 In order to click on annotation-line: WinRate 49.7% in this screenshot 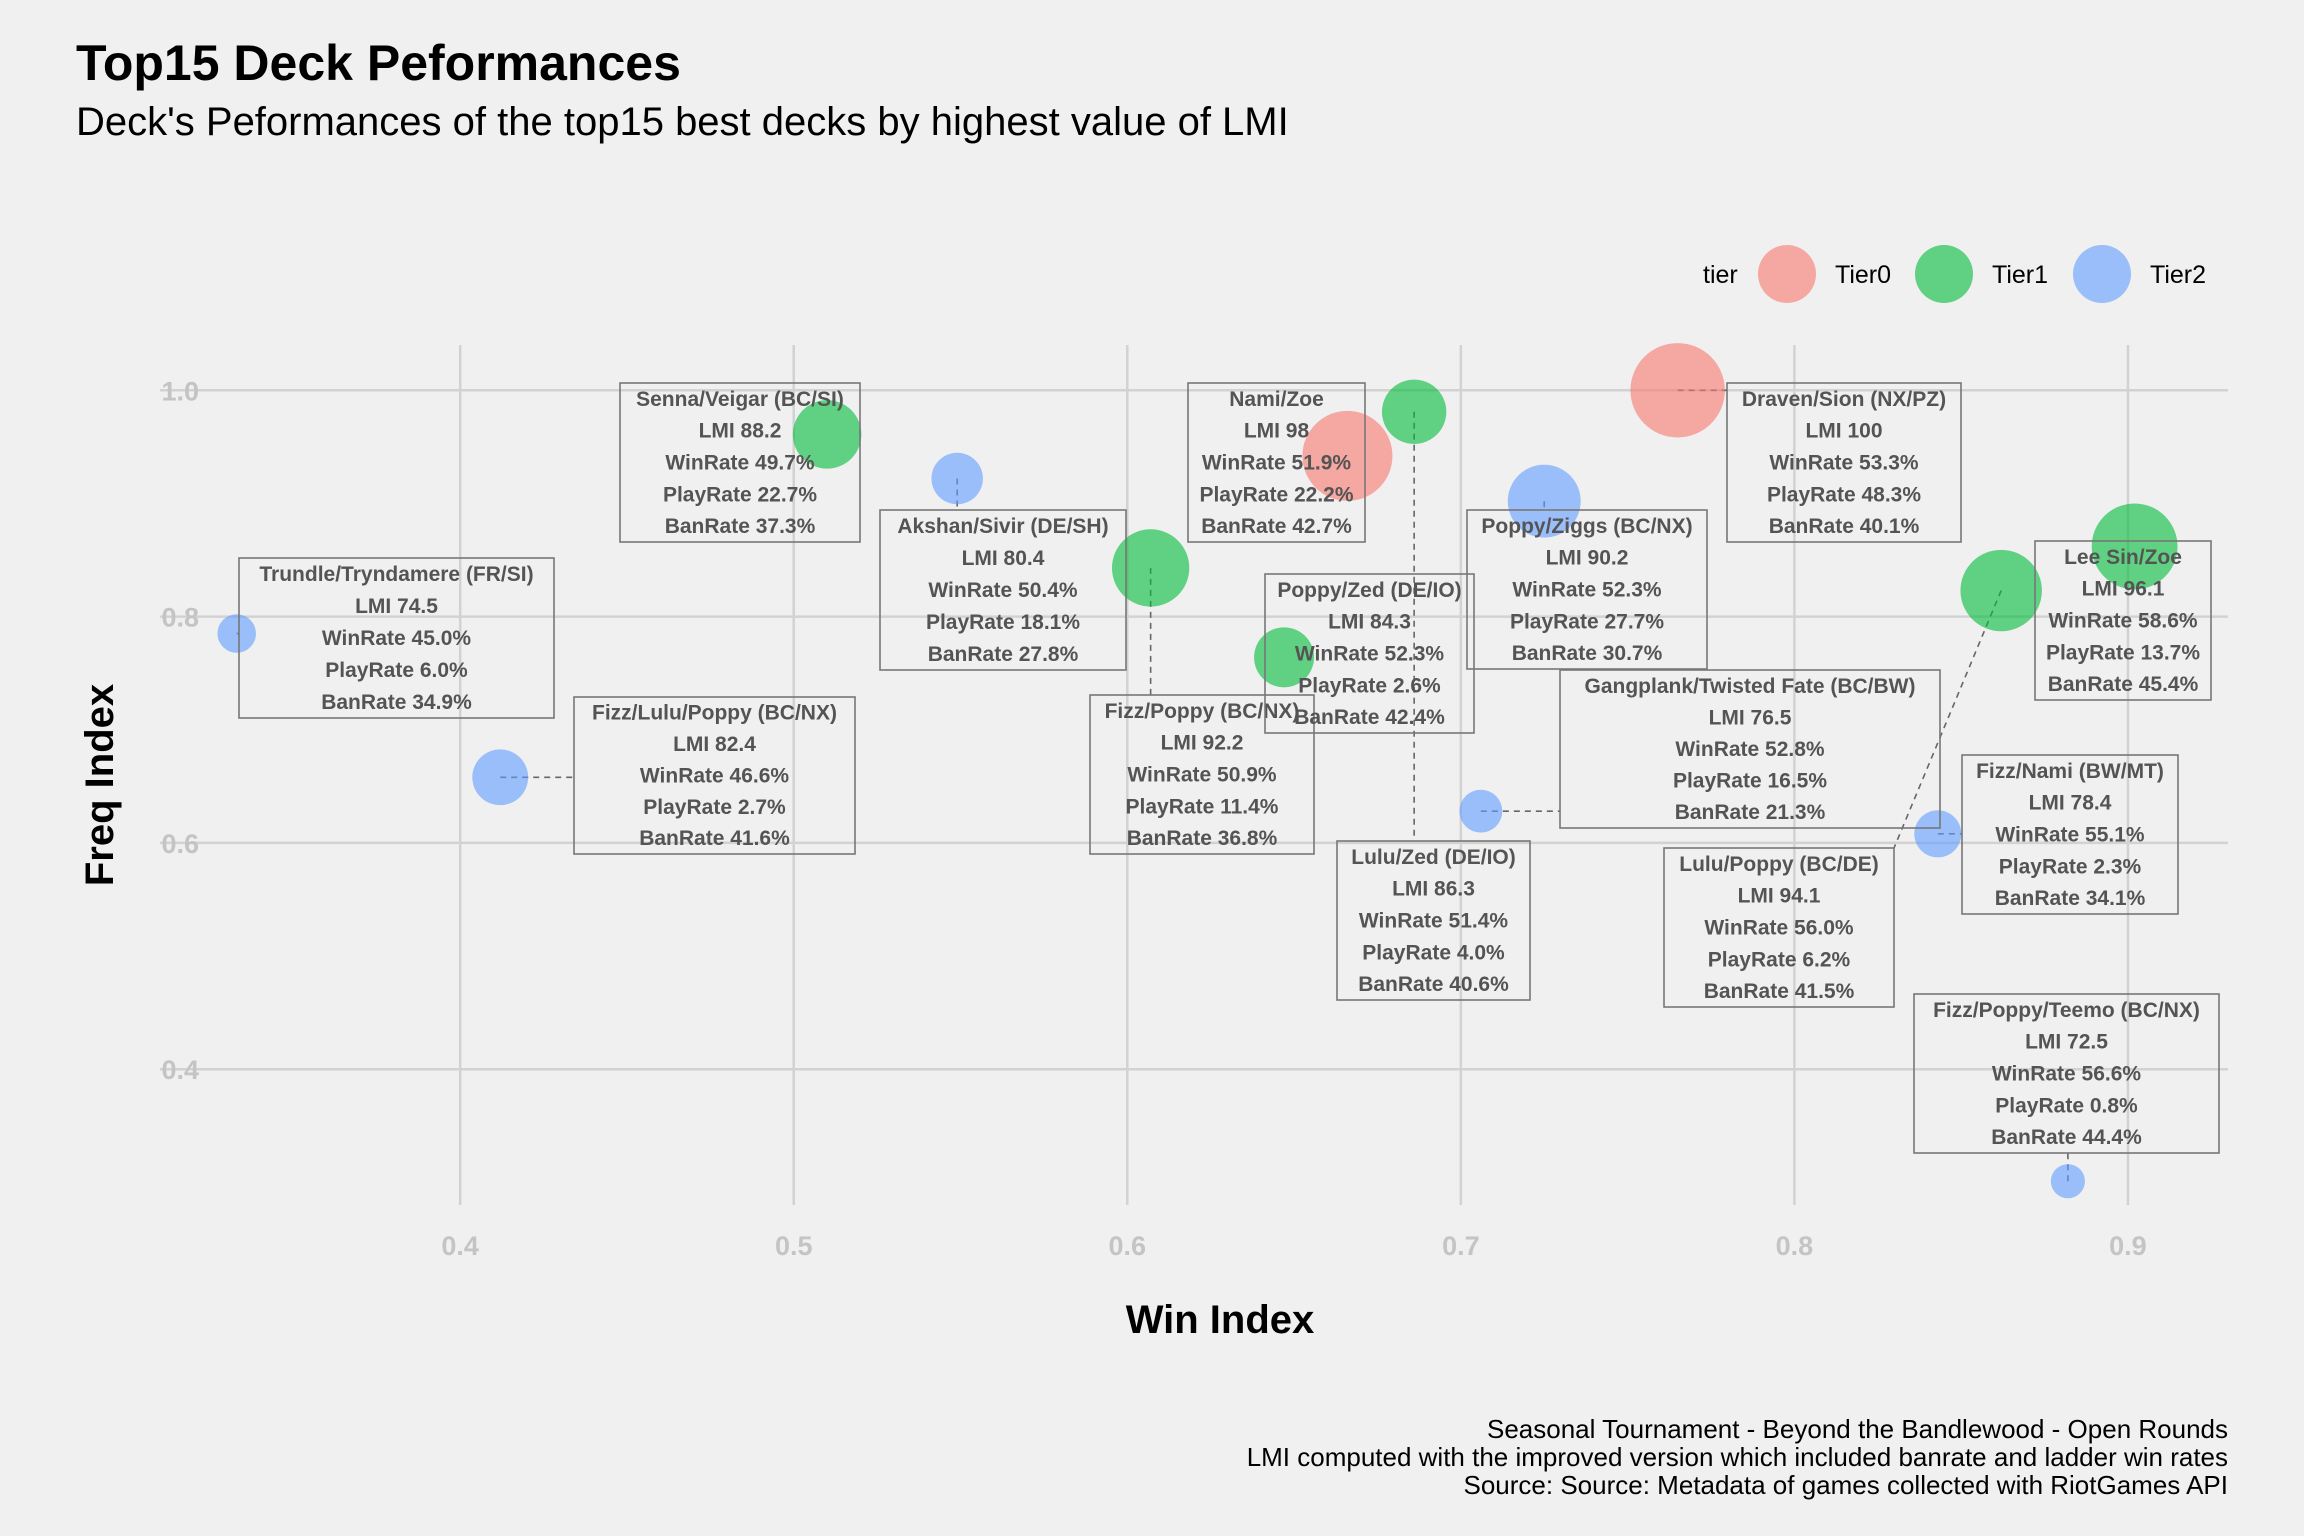, I will do `click(740, 462)`.